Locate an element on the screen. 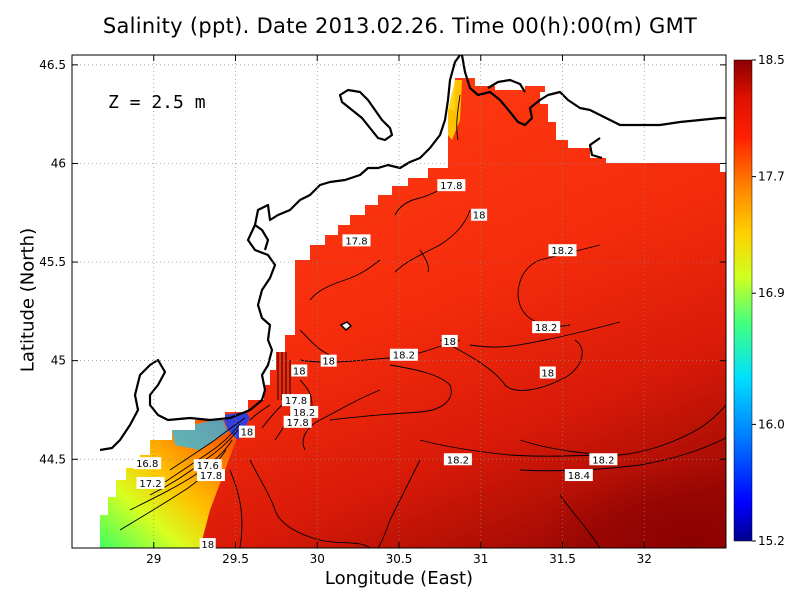 This screenshot has height=600, width=800. contour-label: 17.6 is located at coordinates (207, 465).